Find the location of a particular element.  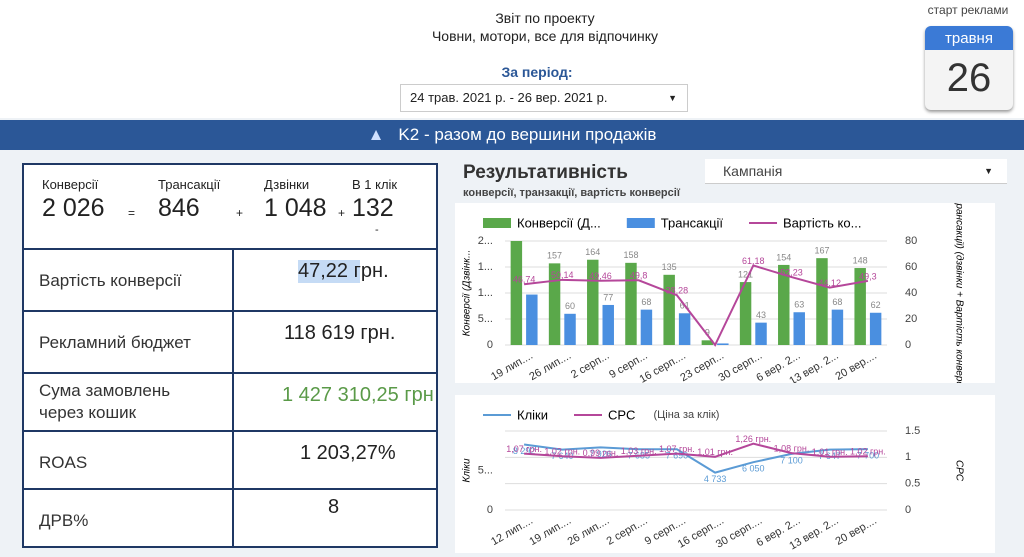

data-label: 61,18 is located at coordinates (753, 261).